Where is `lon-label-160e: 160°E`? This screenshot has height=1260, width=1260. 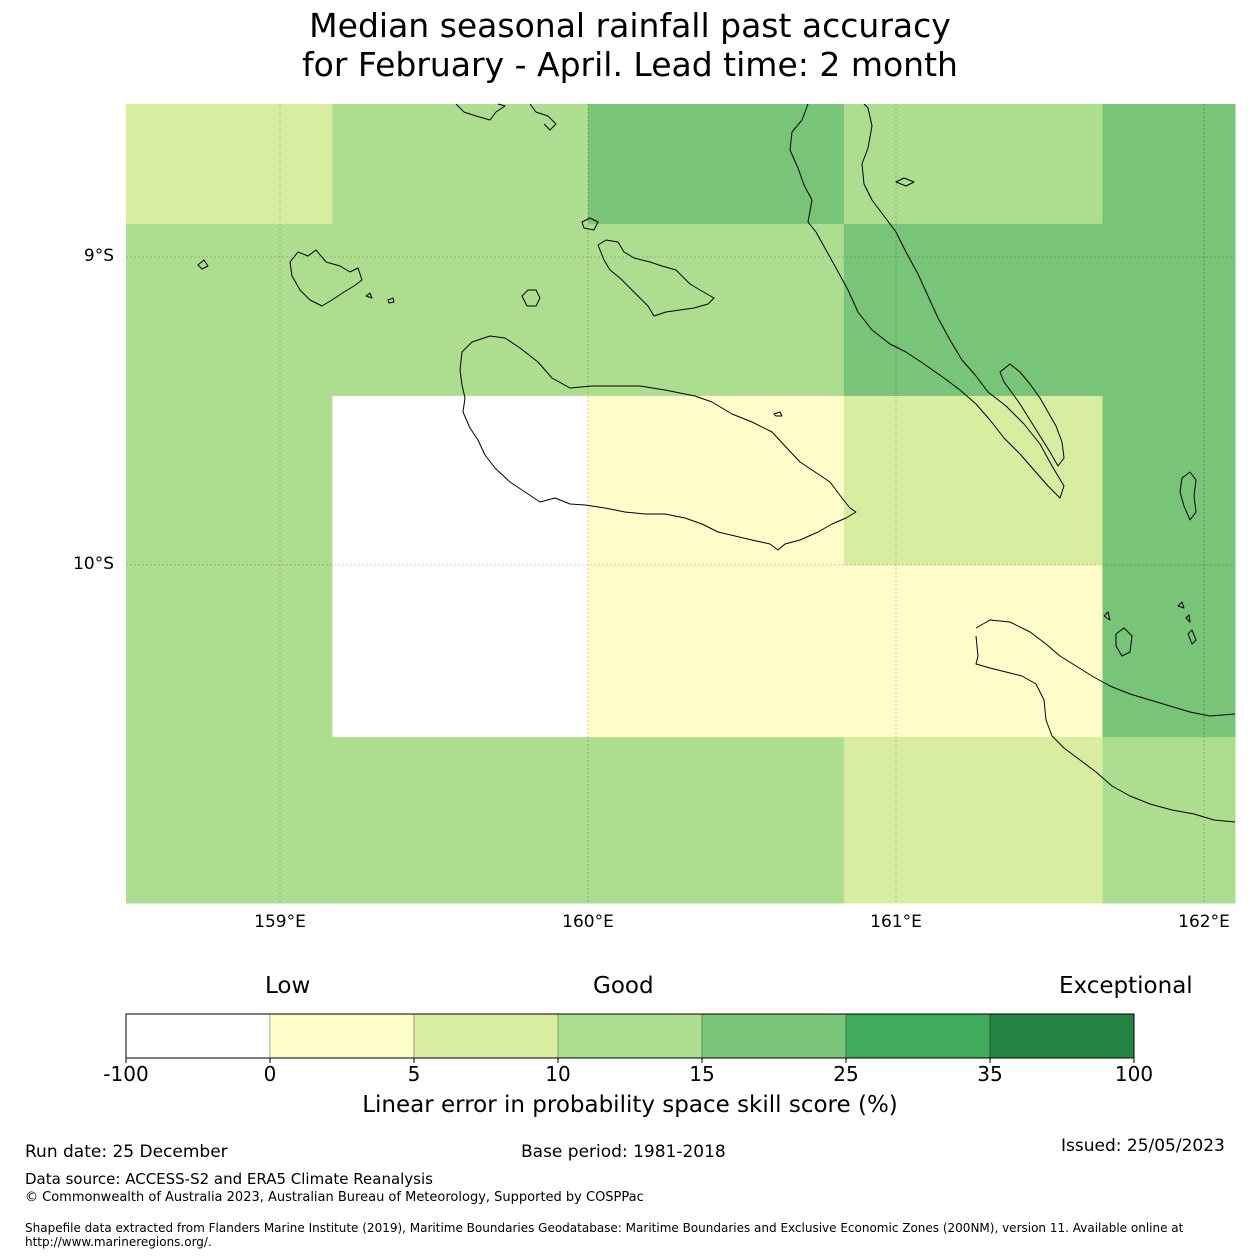 lon-label-160e: 160°E is located at coordinates (588, 922).